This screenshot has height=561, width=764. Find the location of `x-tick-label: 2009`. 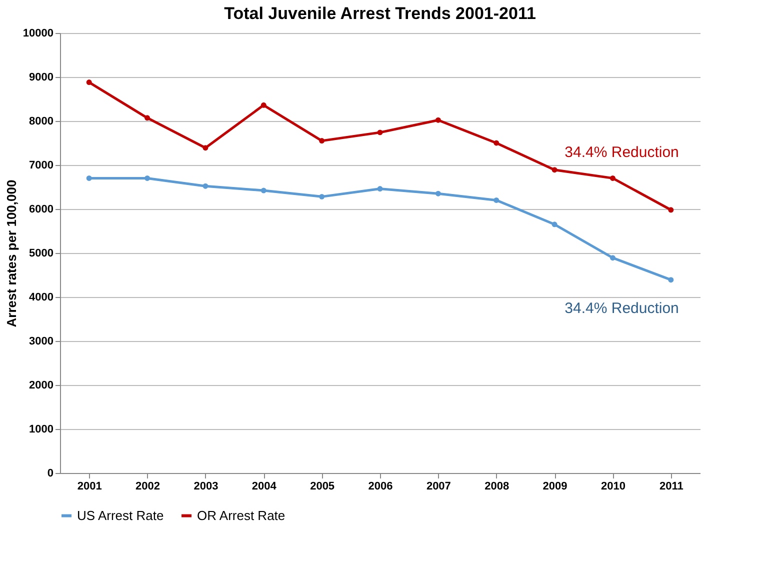

x-tick-label: 2009 is located at coordinates (555, 486).